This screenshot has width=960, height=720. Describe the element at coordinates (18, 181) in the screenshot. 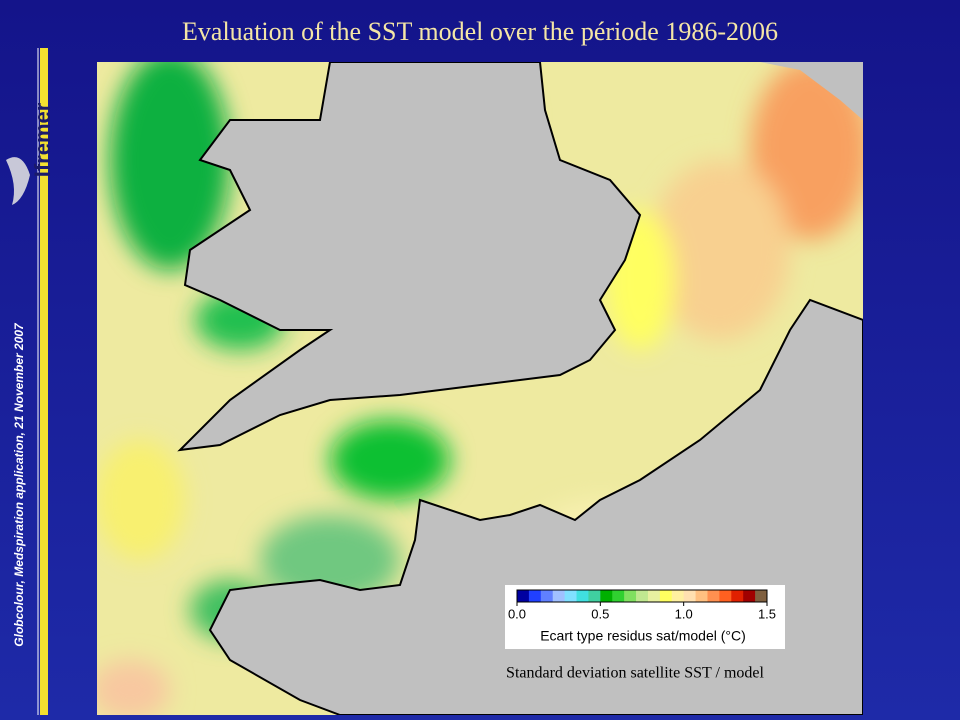

I see `logo-icon` at that location.